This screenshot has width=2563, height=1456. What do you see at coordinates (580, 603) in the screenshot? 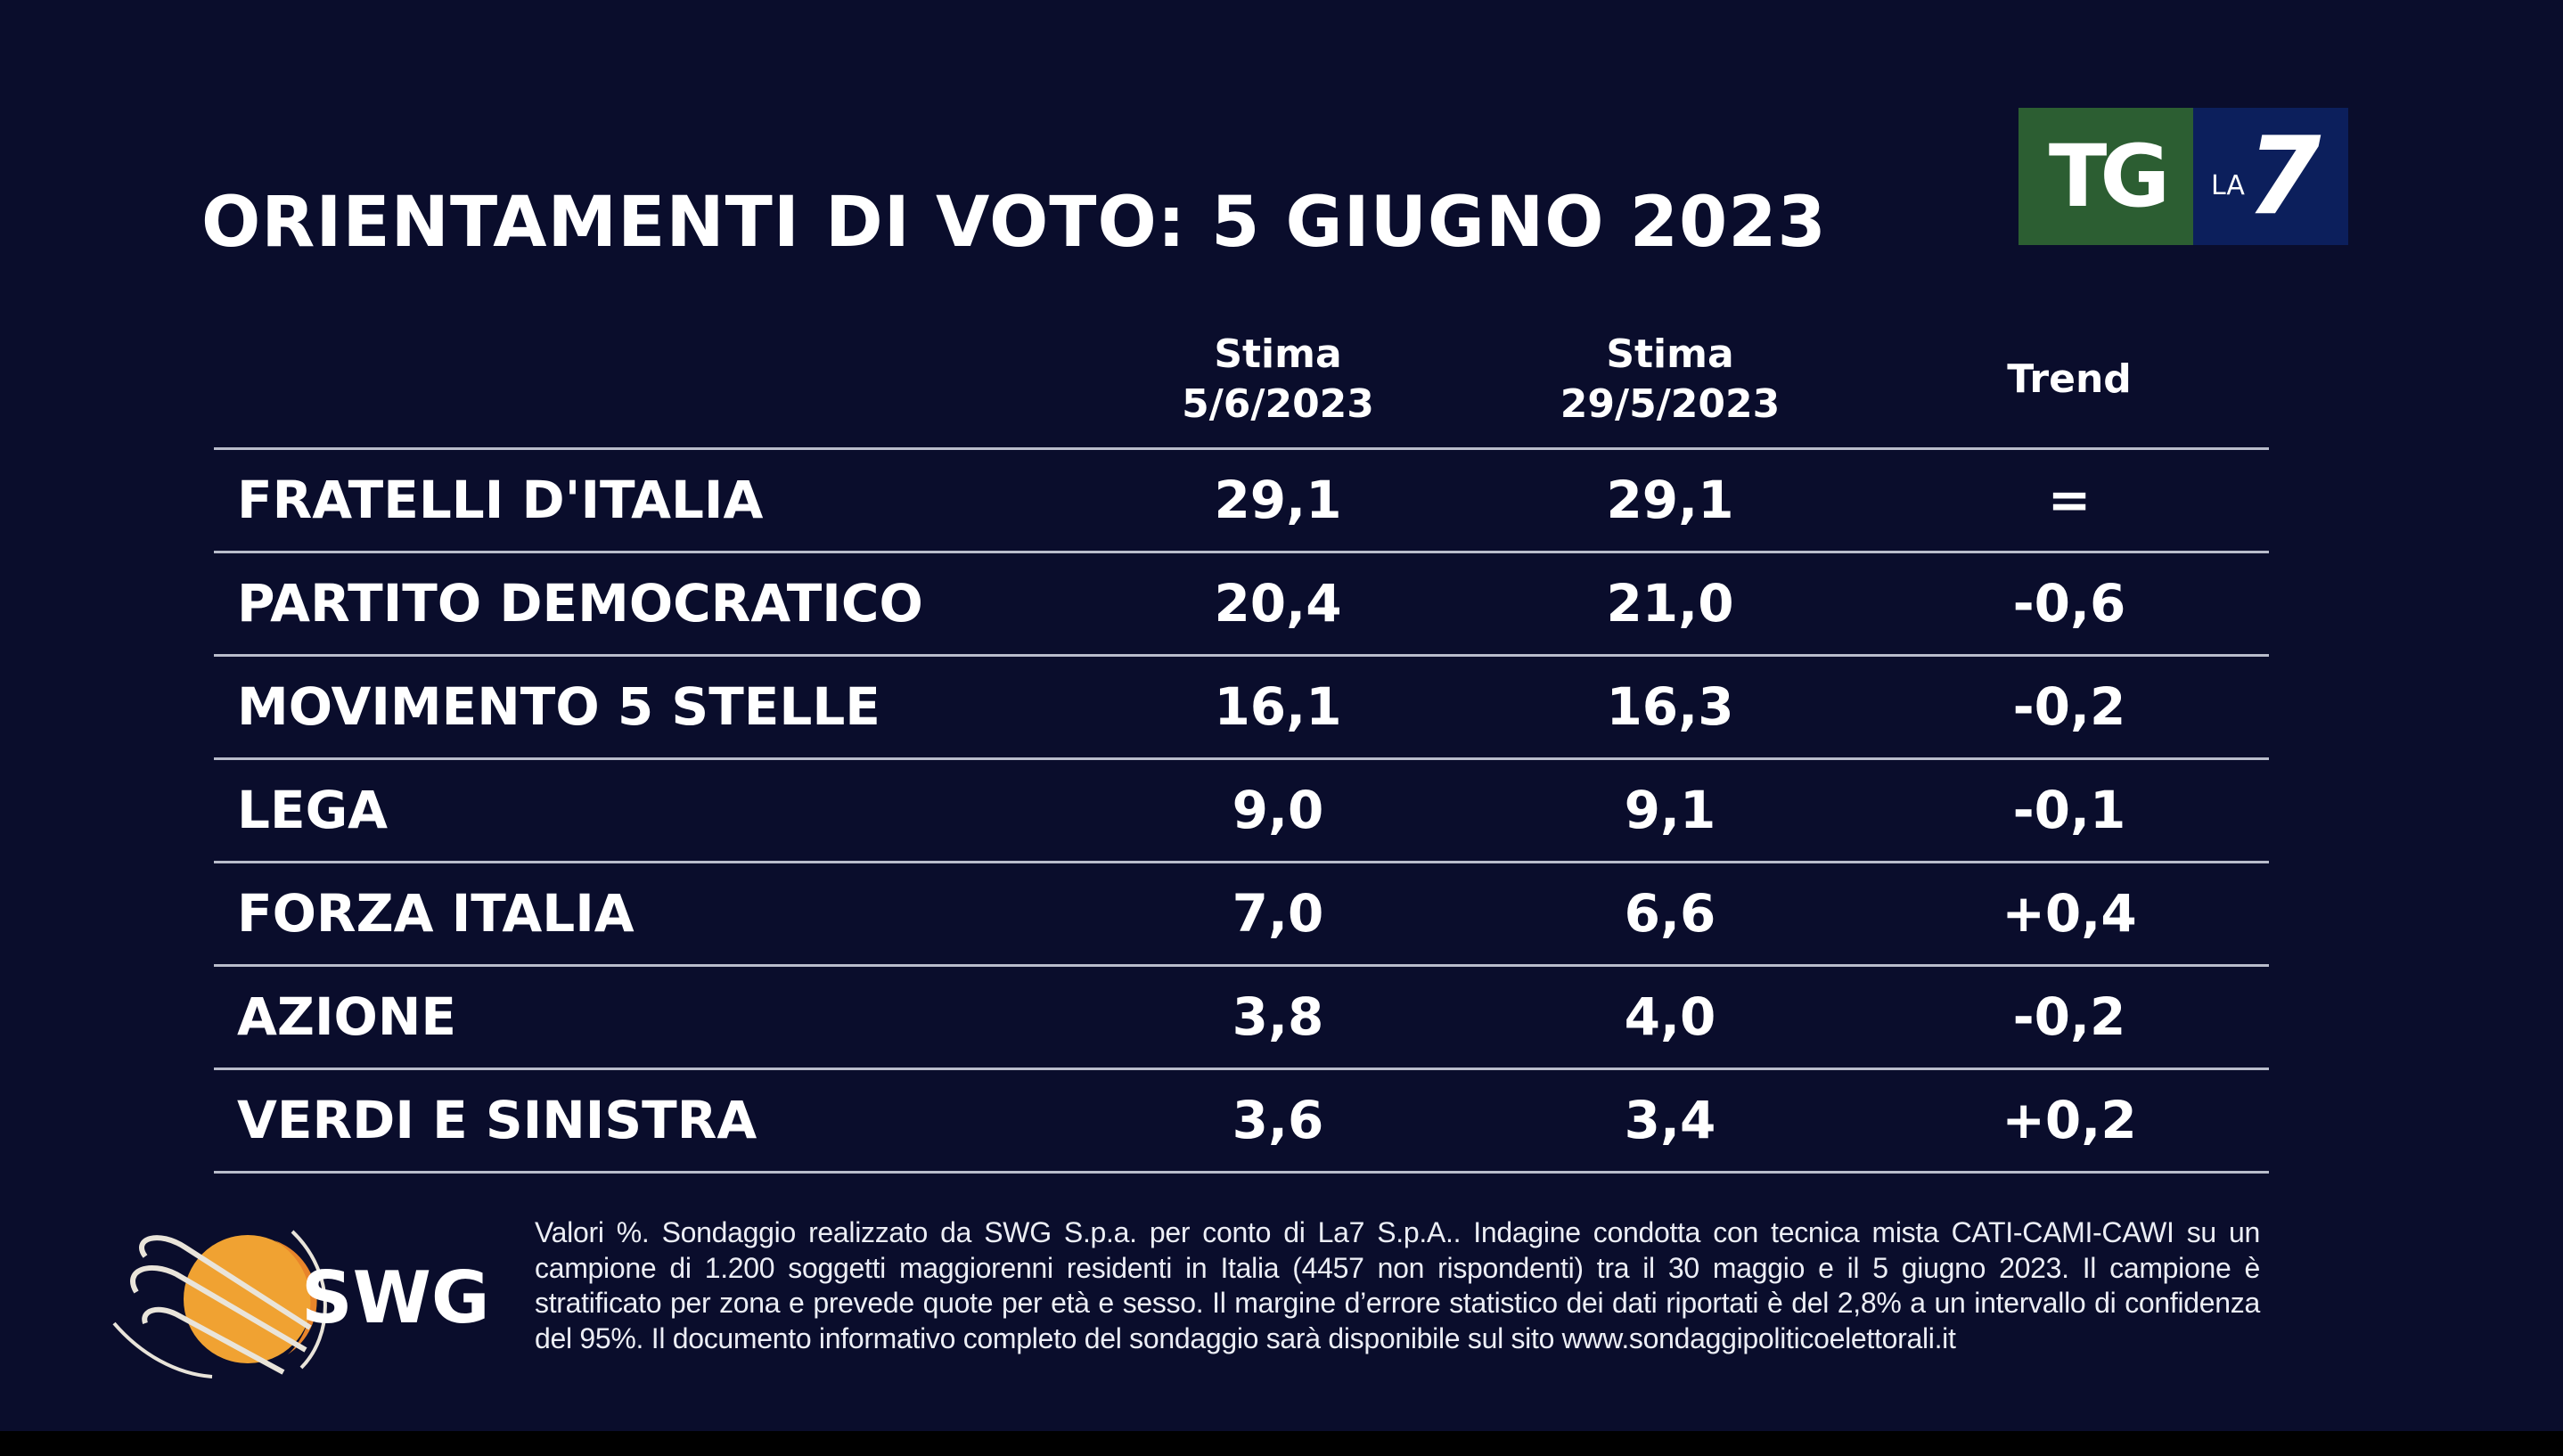
I see `party-name: PARTITO DEMOCRATICO` at bounding box center [580, 603].